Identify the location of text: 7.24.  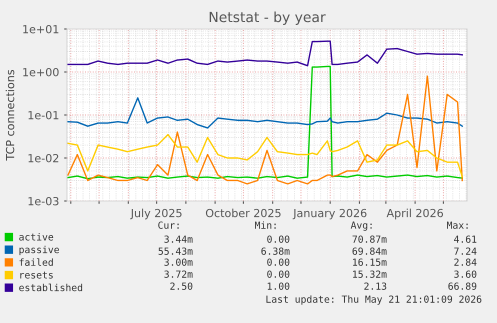
(465, 251).